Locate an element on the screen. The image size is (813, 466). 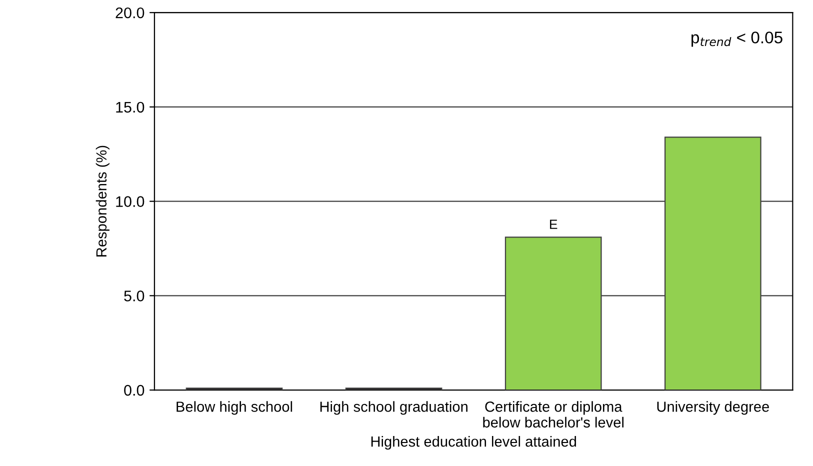
x-tick-label: Certificate or diploma below bachelor's level is located at coordinates (553, 414).